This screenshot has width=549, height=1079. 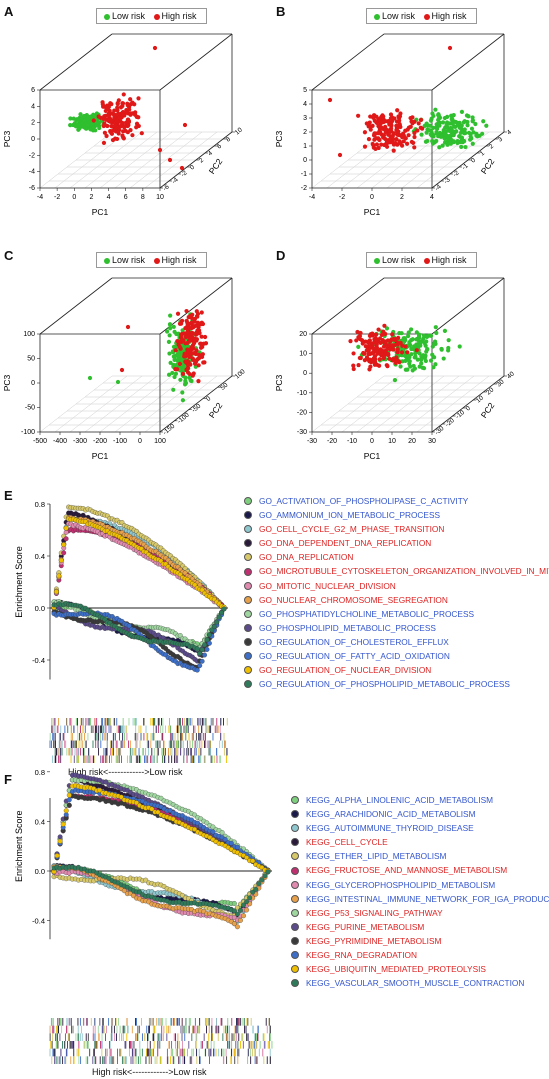 What do you see at coordinates (100, 456) in the screenshot?
I see `x-axis-label: PC1` at bounding box center [100, 456].